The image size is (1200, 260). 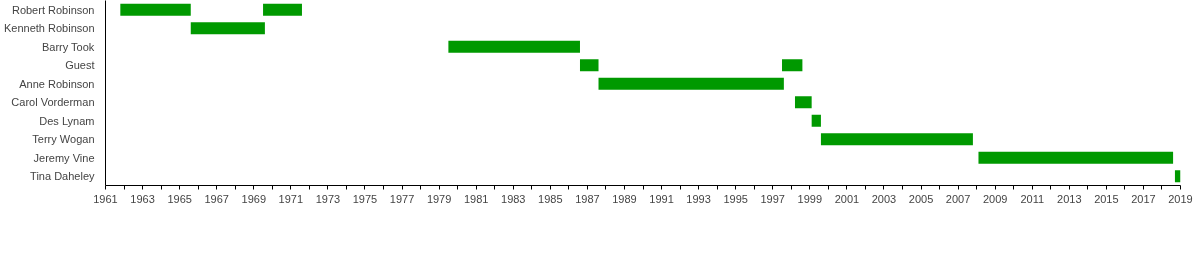 What do you see at coordinates (80, 65) in the screenshot?
I see `y-tick-label: Guest` at bounding box center [80, 65].